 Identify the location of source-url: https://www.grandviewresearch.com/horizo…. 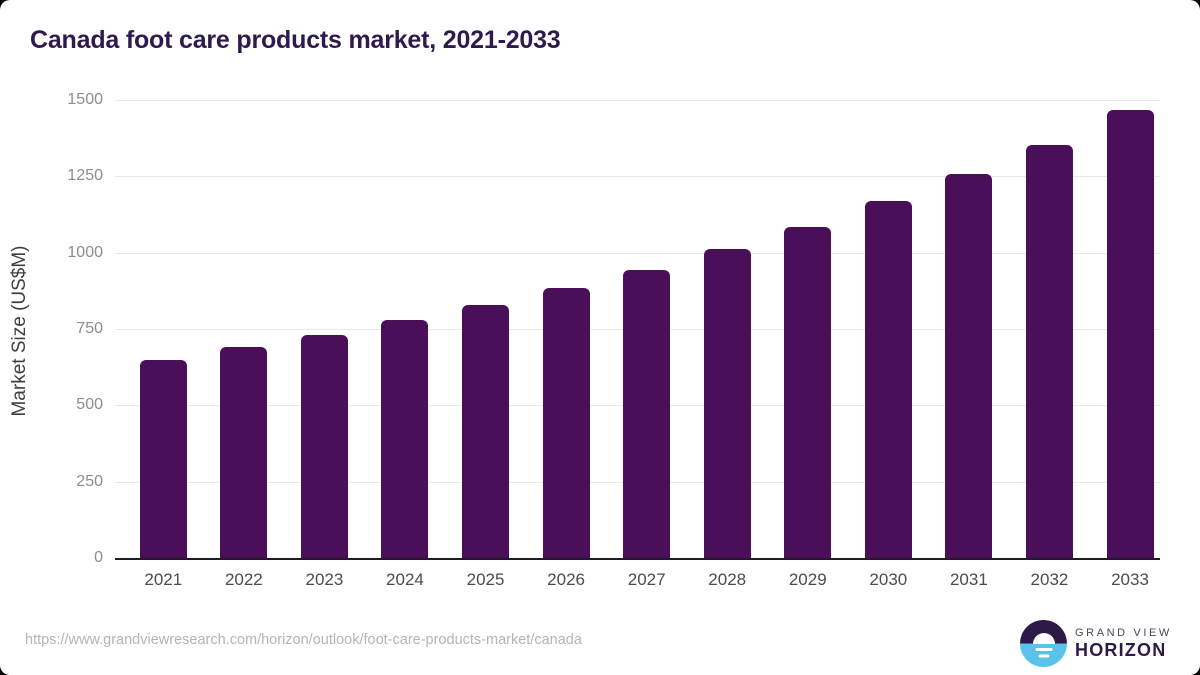
(303, 640).